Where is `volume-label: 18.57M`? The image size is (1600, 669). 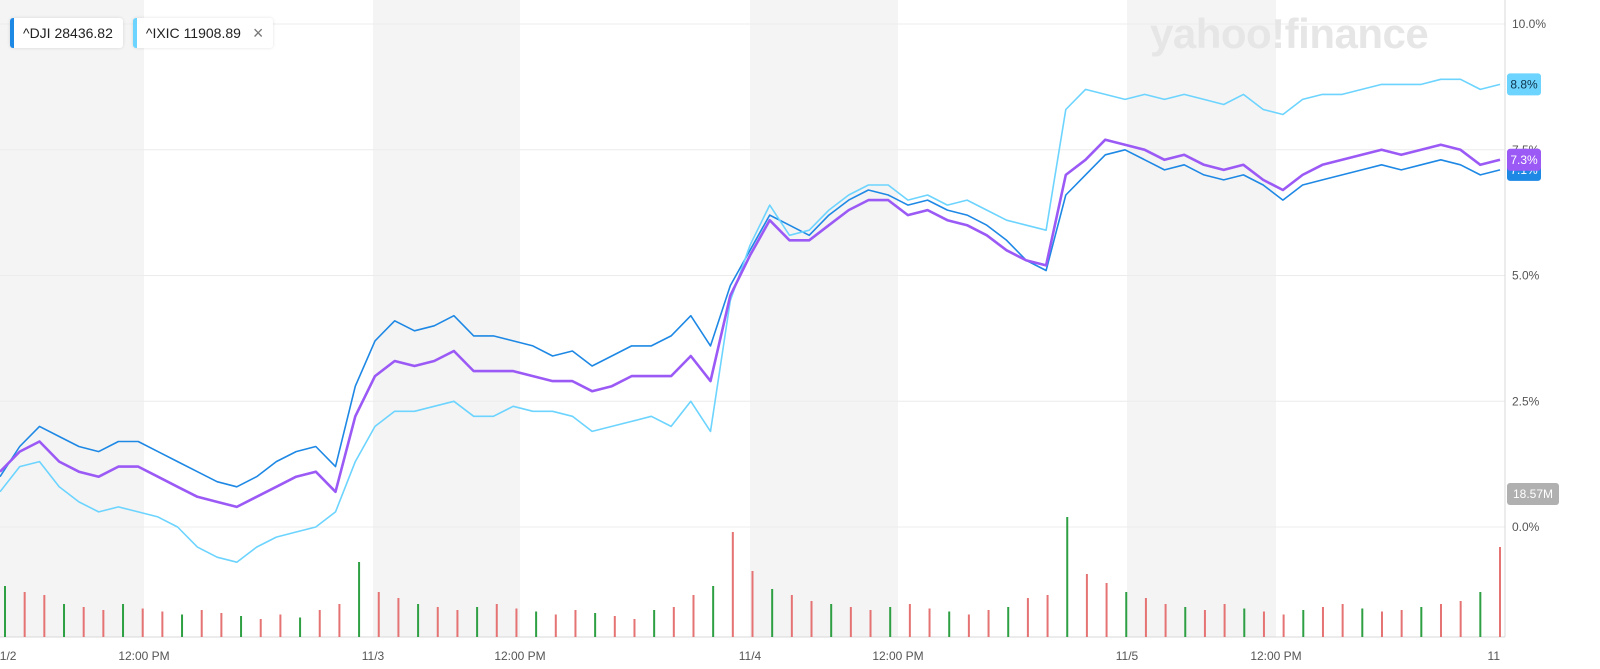 volume-label: 18.57M is located at coordinates (1533, 494).